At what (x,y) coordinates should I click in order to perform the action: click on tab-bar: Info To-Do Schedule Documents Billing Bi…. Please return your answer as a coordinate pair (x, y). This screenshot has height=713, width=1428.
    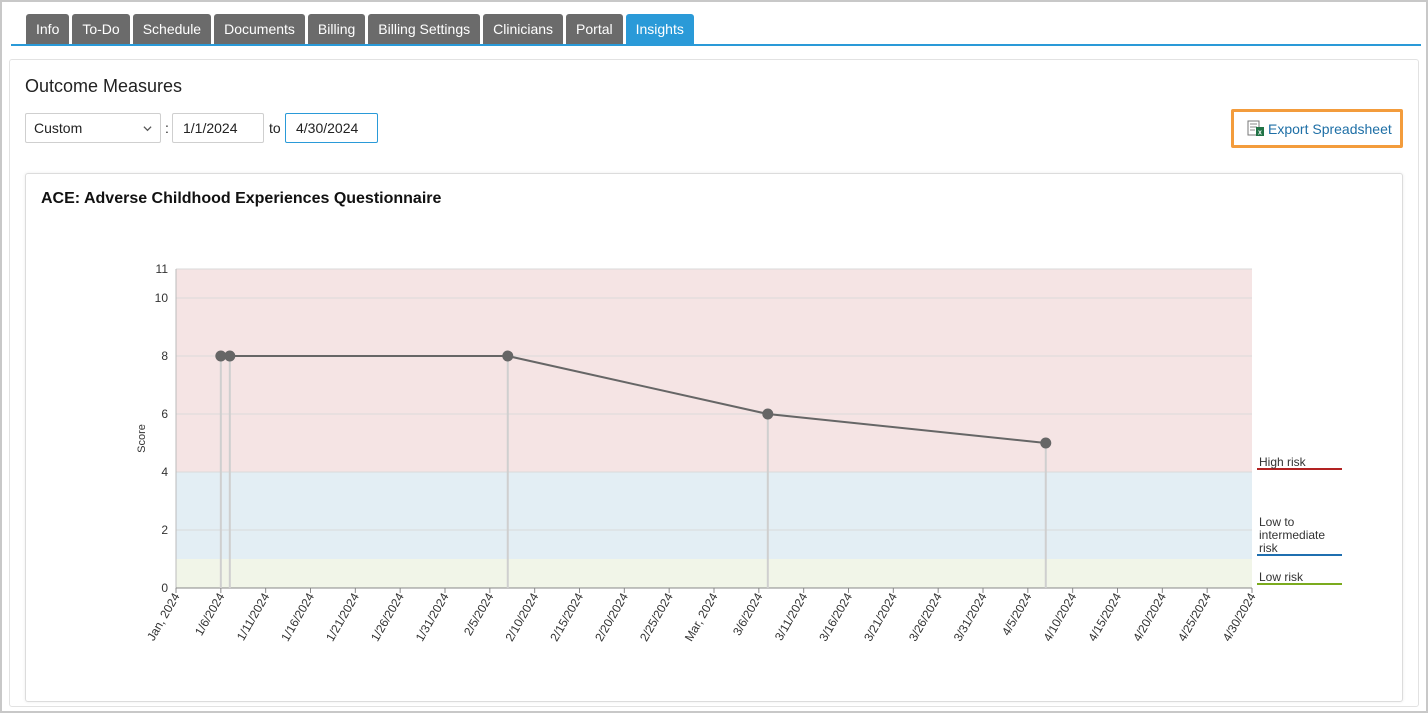
    Looking at the image, I should click on (360, 29).